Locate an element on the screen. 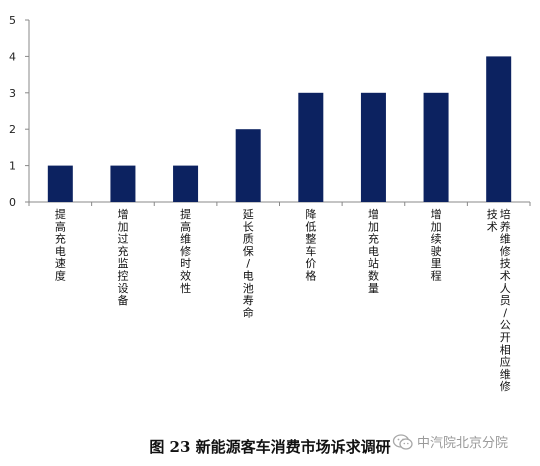 The height and width of the screenshot is (466, 540). y-tick-label: 4 is located at coordinates (12, 56).